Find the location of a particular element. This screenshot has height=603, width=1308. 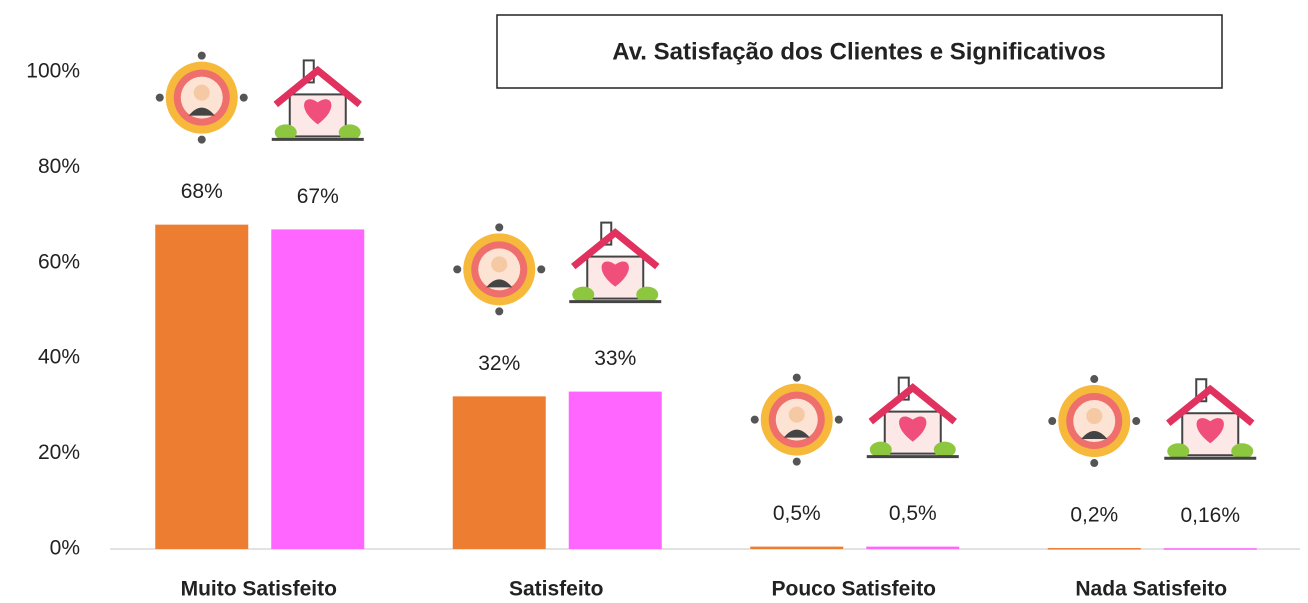

x-tick-label: Muito Satisfeito is located at coordinates (259, 589).